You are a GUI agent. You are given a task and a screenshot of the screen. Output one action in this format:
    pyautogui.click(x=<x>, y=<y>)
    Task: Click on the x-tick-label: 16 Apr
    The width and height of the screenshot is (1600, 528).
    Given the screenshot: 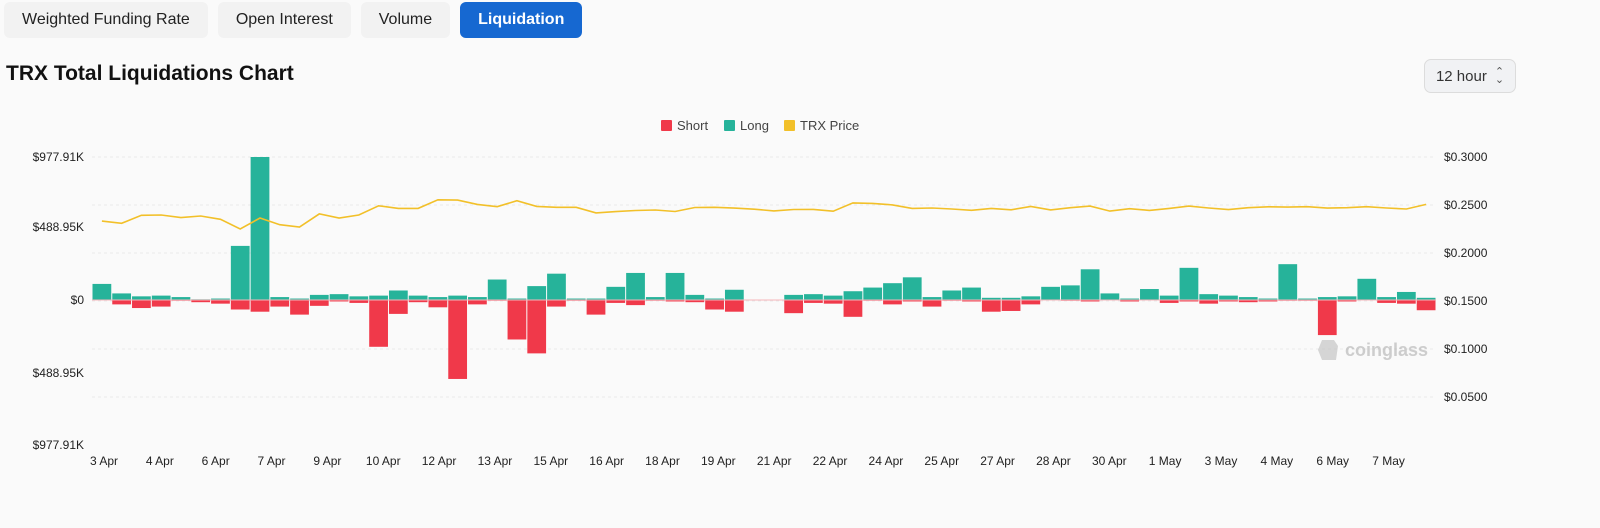 What is the action you would take?
    pyautogui.click(x=606, y=461)
    